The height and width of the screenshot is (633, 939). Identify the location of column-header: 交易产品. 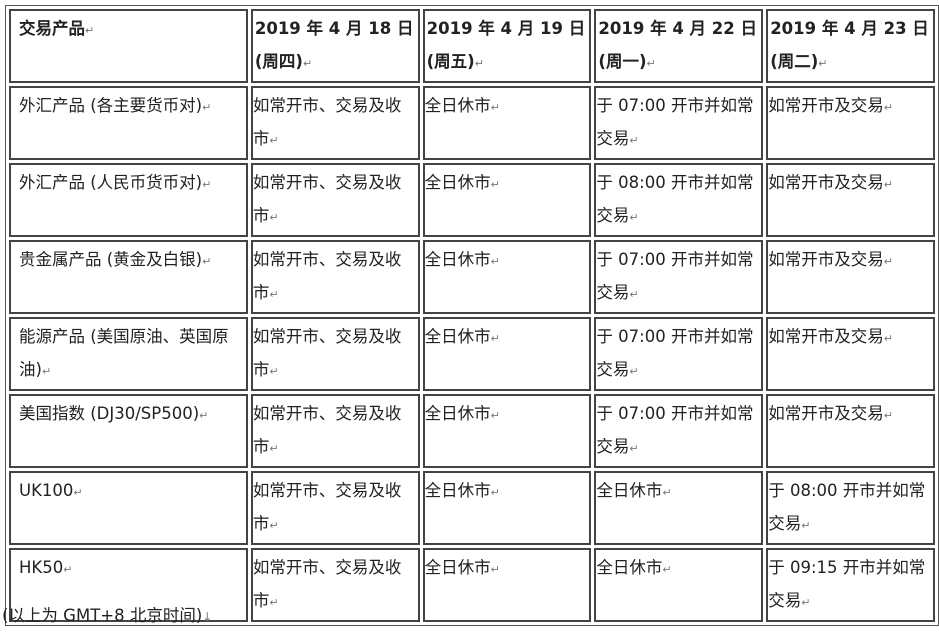
(128, 46).